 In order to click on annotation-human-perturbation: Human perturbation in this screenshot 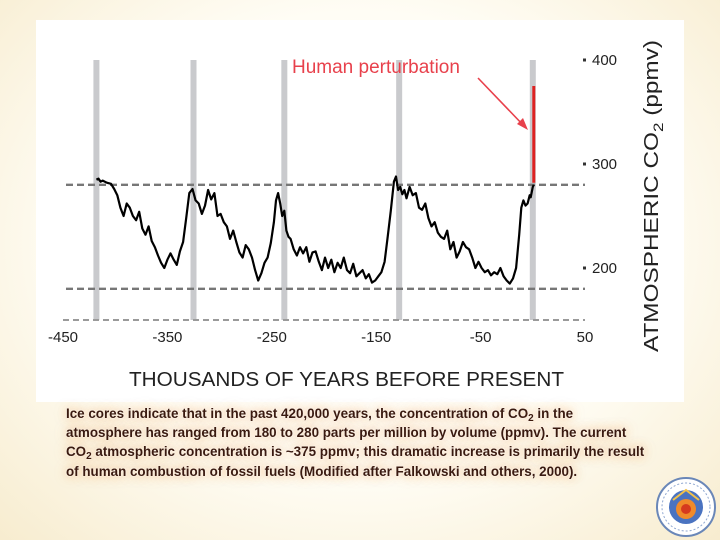, I will do `click(376, 67)`.